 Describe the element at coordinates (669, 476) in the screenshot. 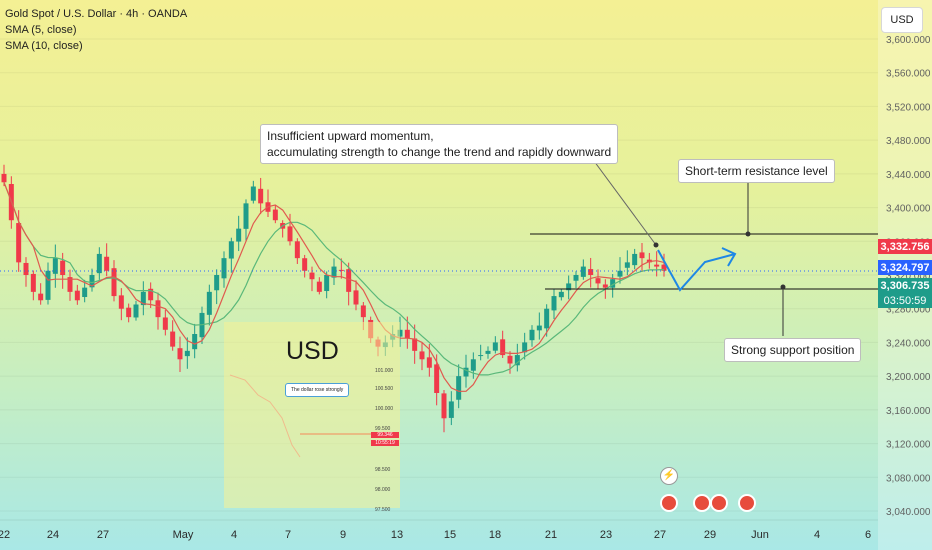

I see `lightning-icon: ⚡` at that location.